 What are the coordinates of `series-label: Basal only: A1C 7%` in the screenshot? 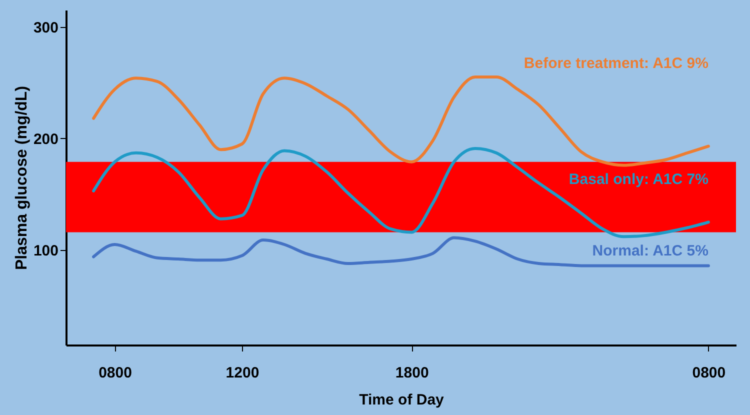 It's located at (638, 179).